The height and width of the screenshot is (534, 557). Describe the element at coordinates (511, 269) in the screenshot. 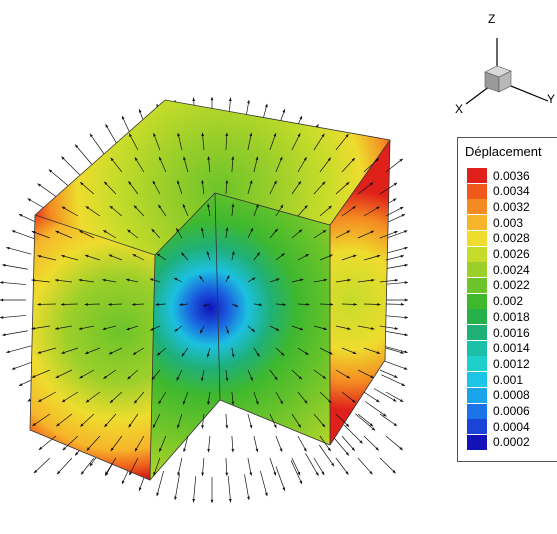

I see `legend-value: 0.0024` at that location.